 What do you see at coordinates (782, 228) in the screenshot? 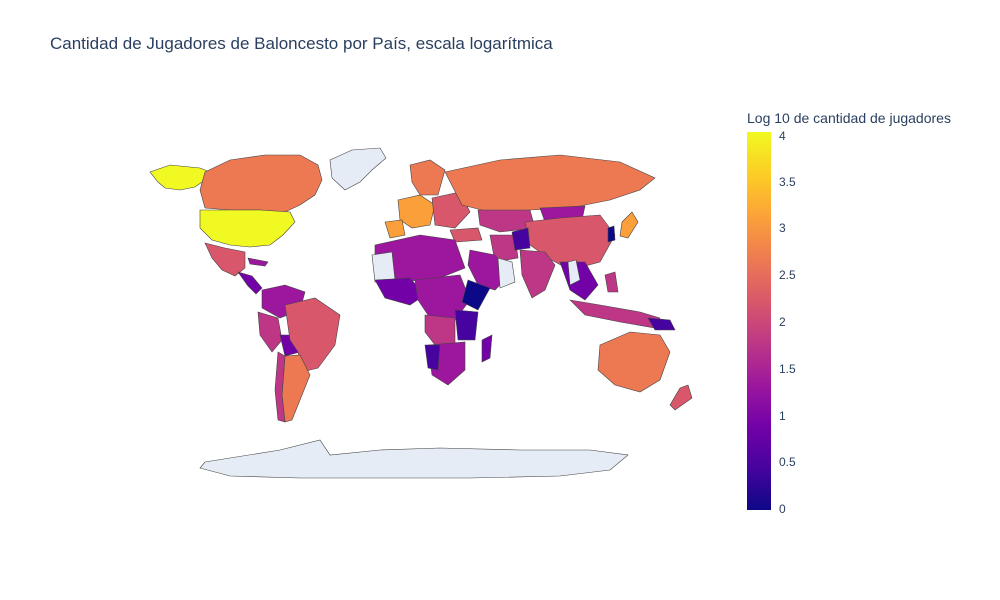
I see `colorbar-tick-3: 3` at bounding box center [782, 228].